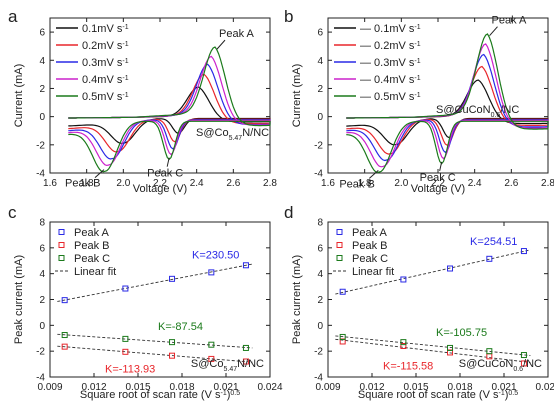  Describe the element at coordinates (356, 184) in the screenshot. I see `annotation-peak-b: Peak B` at that location.